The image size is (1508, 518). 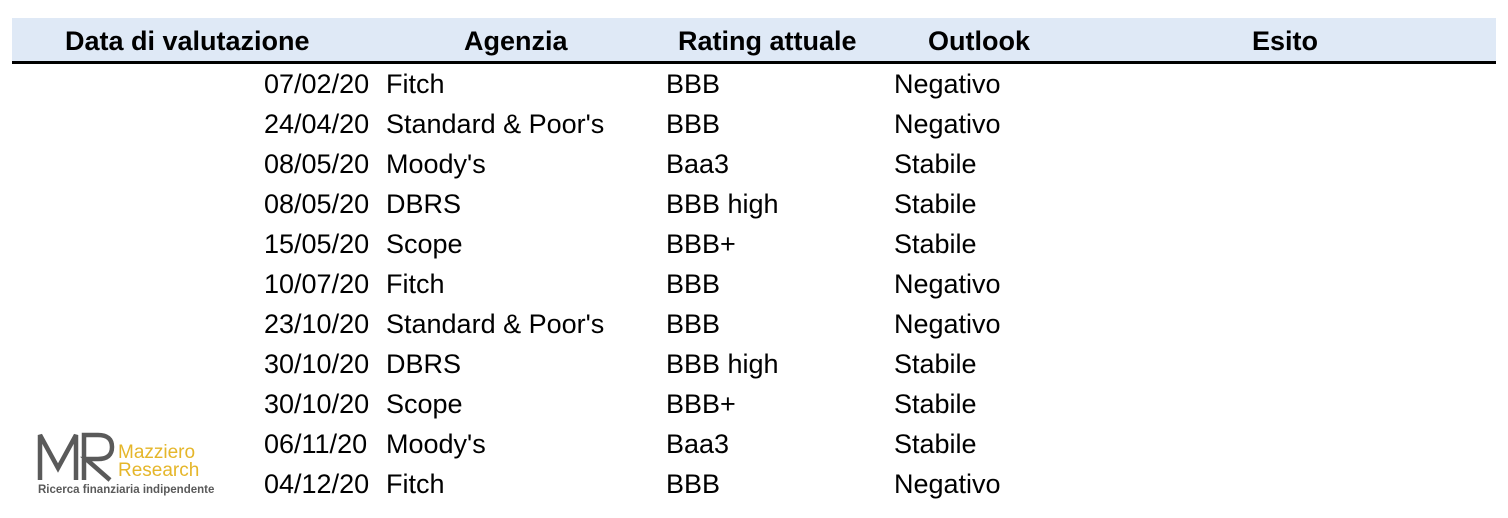 What do you see at coordinates (767, 41) in the screenshot?
I see `header-rating: Rating attuale` at bounding box center [767, 41].